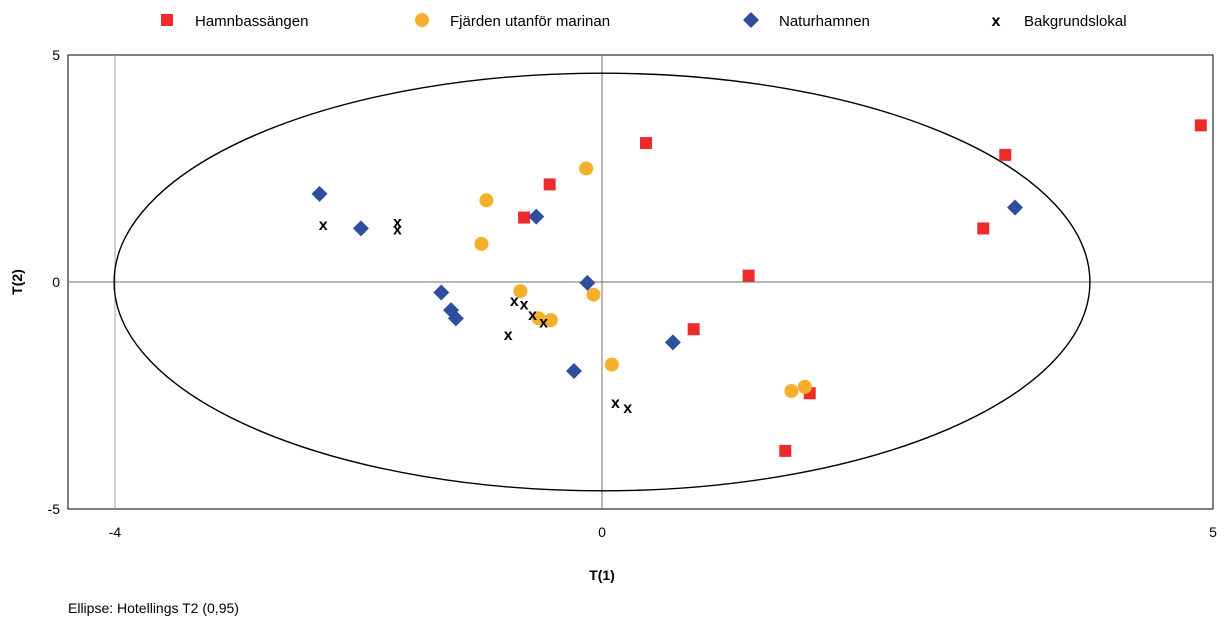 Image resolution: width=1225 pixels, height=628 pixels. What do you see at coordinates (824, 21) in the screenshot?
I see `legend-label-2: Naturhamnen` at bounding box center [824, 21].